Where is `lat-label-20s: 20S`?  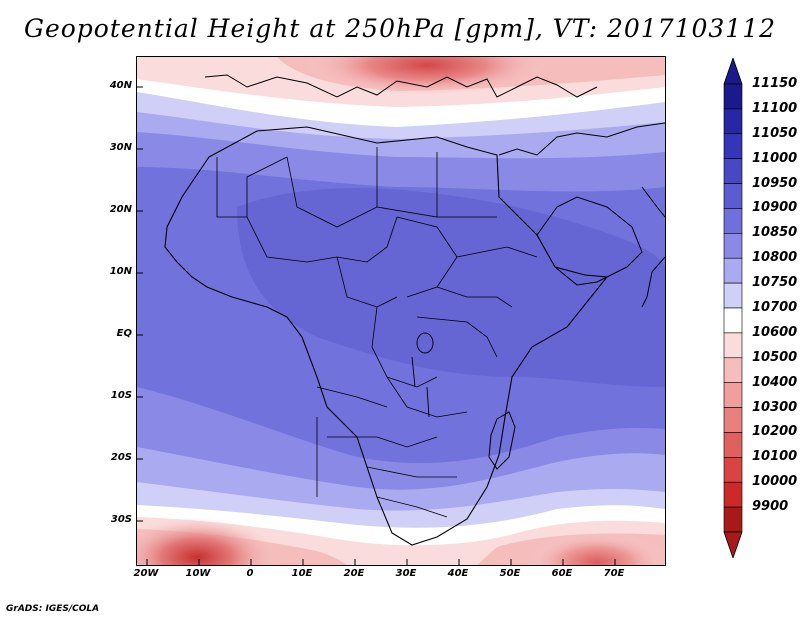 lat-label-20s: 20S is located at coordinates (121, 457).